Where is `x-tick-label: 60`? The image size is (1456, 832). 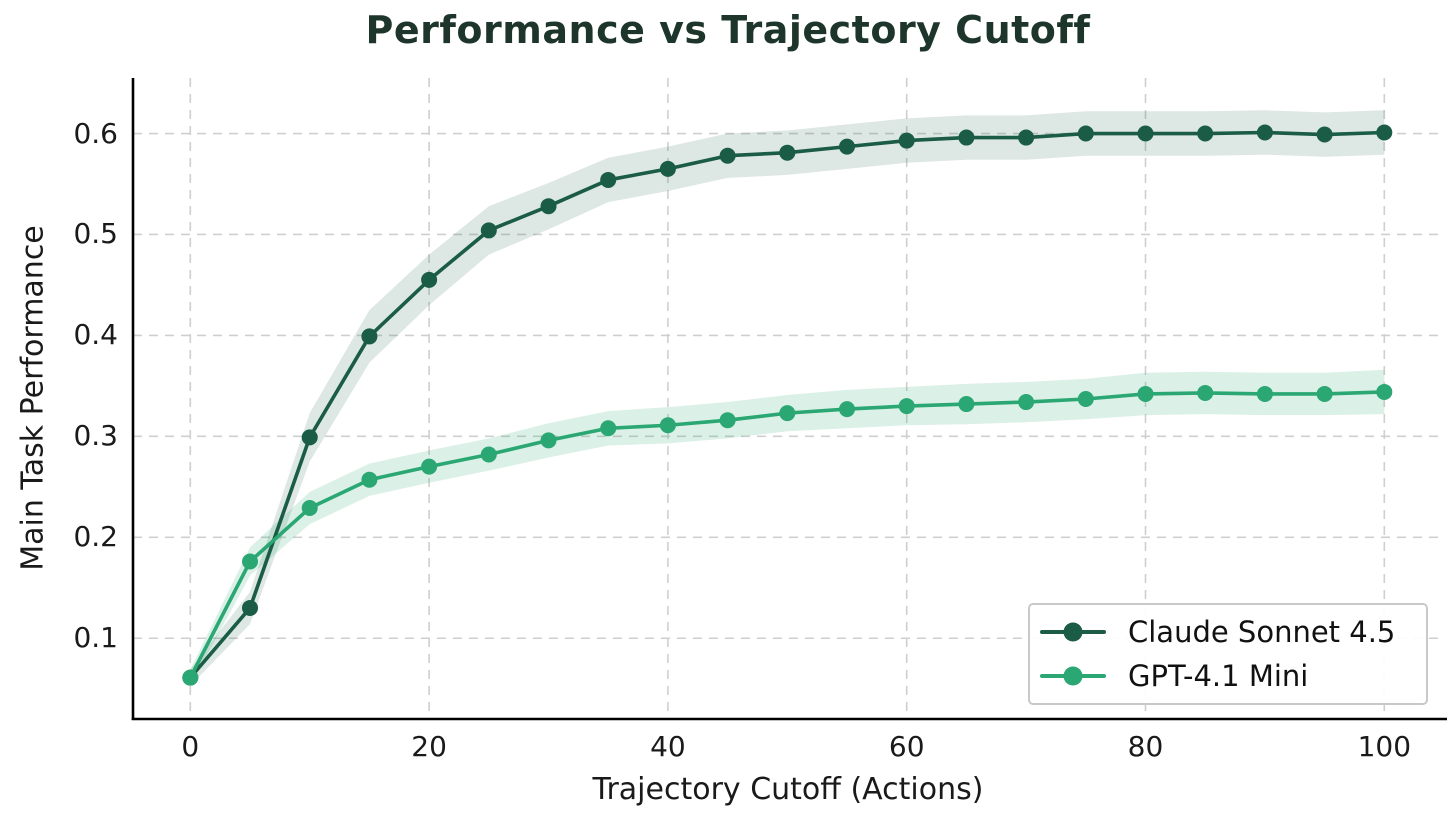 x-tick-label: 60 is located at coordinates (906, 746).